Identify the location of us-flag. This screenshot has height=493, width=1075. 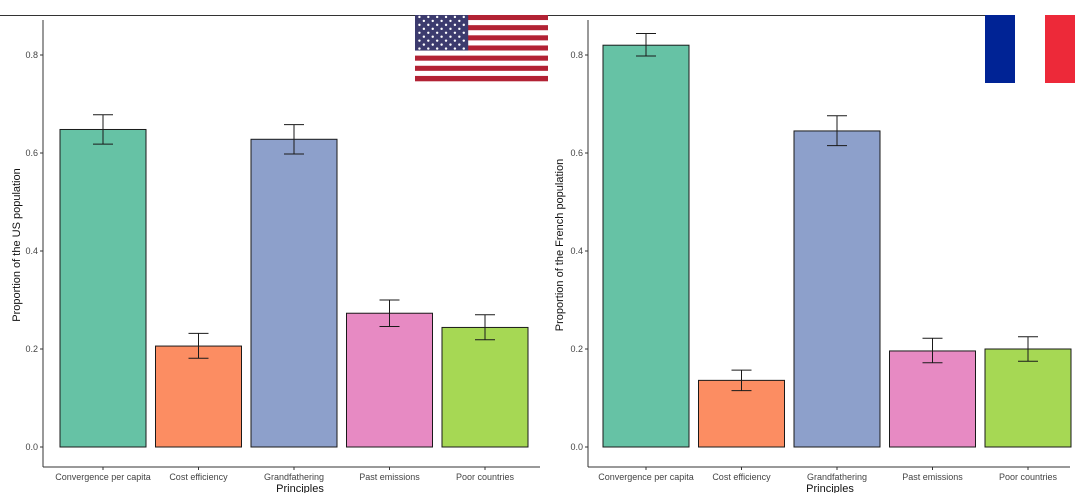
(481, 48).